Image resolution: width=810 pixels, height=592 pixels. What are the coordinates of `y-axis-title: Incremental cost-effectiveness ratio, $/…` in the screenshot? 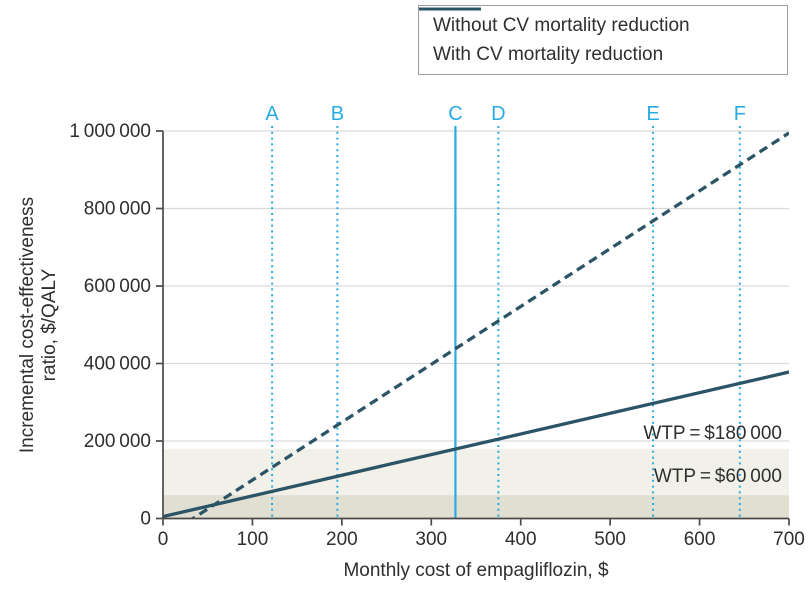 It's located at (39, 325).